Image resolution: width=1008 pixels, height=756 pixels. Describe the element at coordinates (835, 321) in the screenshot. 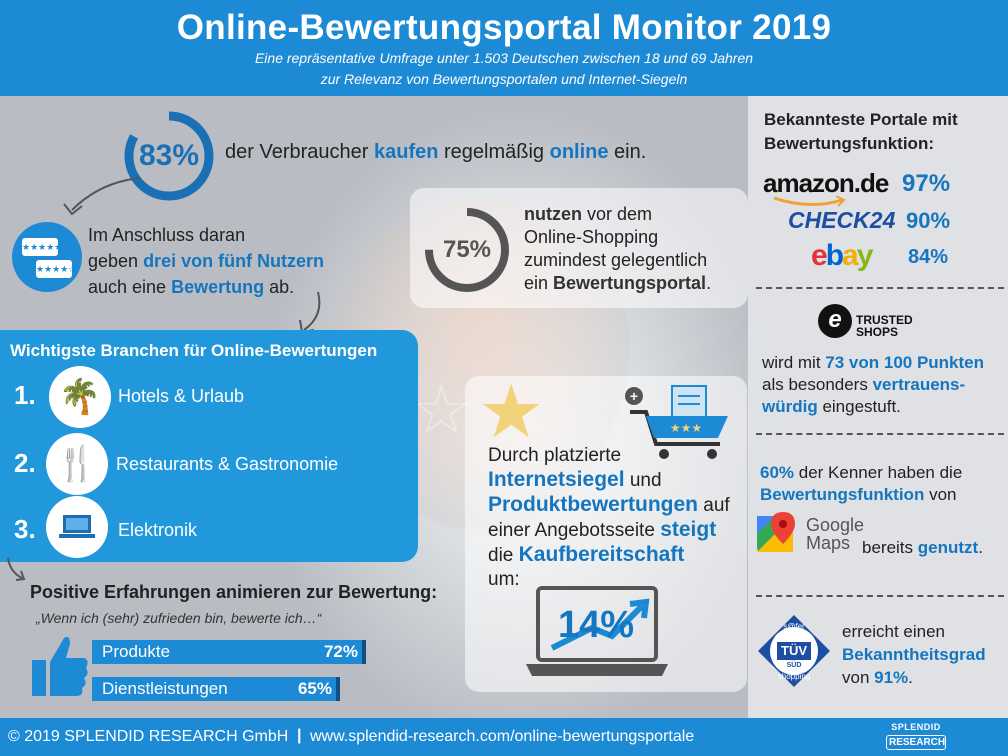

I see `trusted-shops-icon: e` at that location.